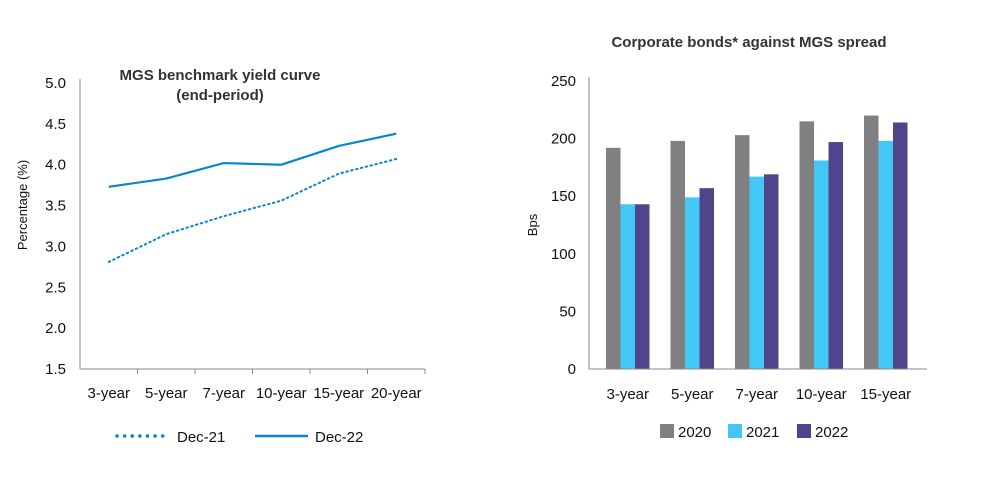  I want to click on bar-2022-3-year, so click(642, 286).